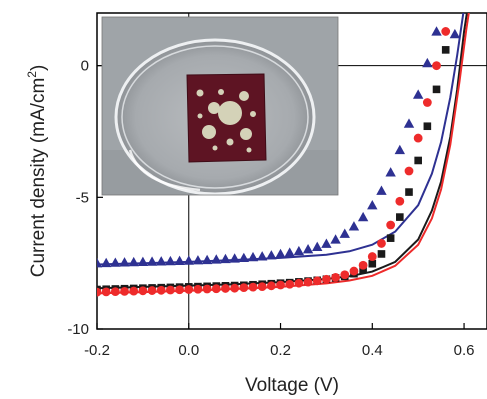 The image size is (487, 399). I want to click on y-axis-title: Current density (mA/cm2), so click(37, 171).